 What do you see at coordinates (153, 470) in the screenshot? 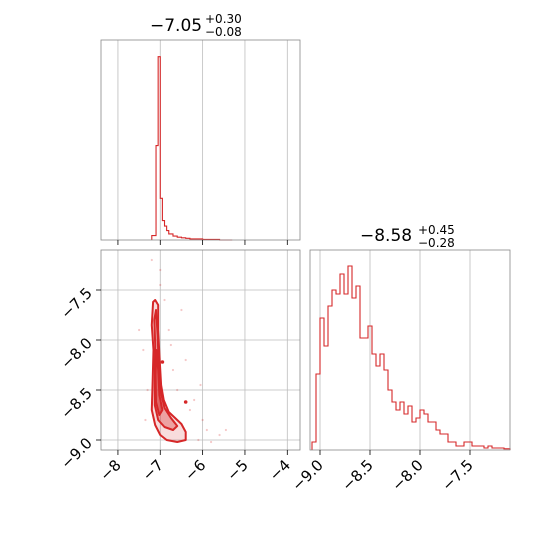
I see `x-tick-label: −7` at bounding box center [153, 470].